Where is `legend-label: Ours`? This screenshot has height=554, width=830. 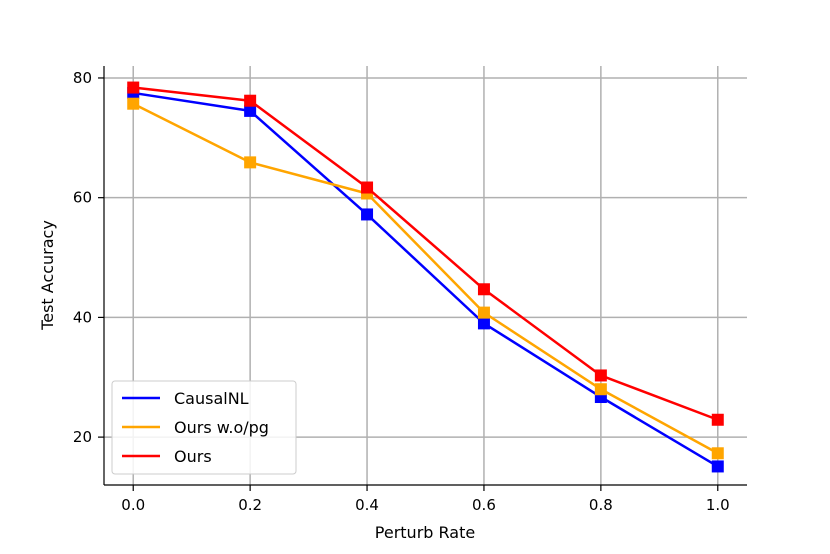 legend-label: Ours is located at coordinates (193, 456).